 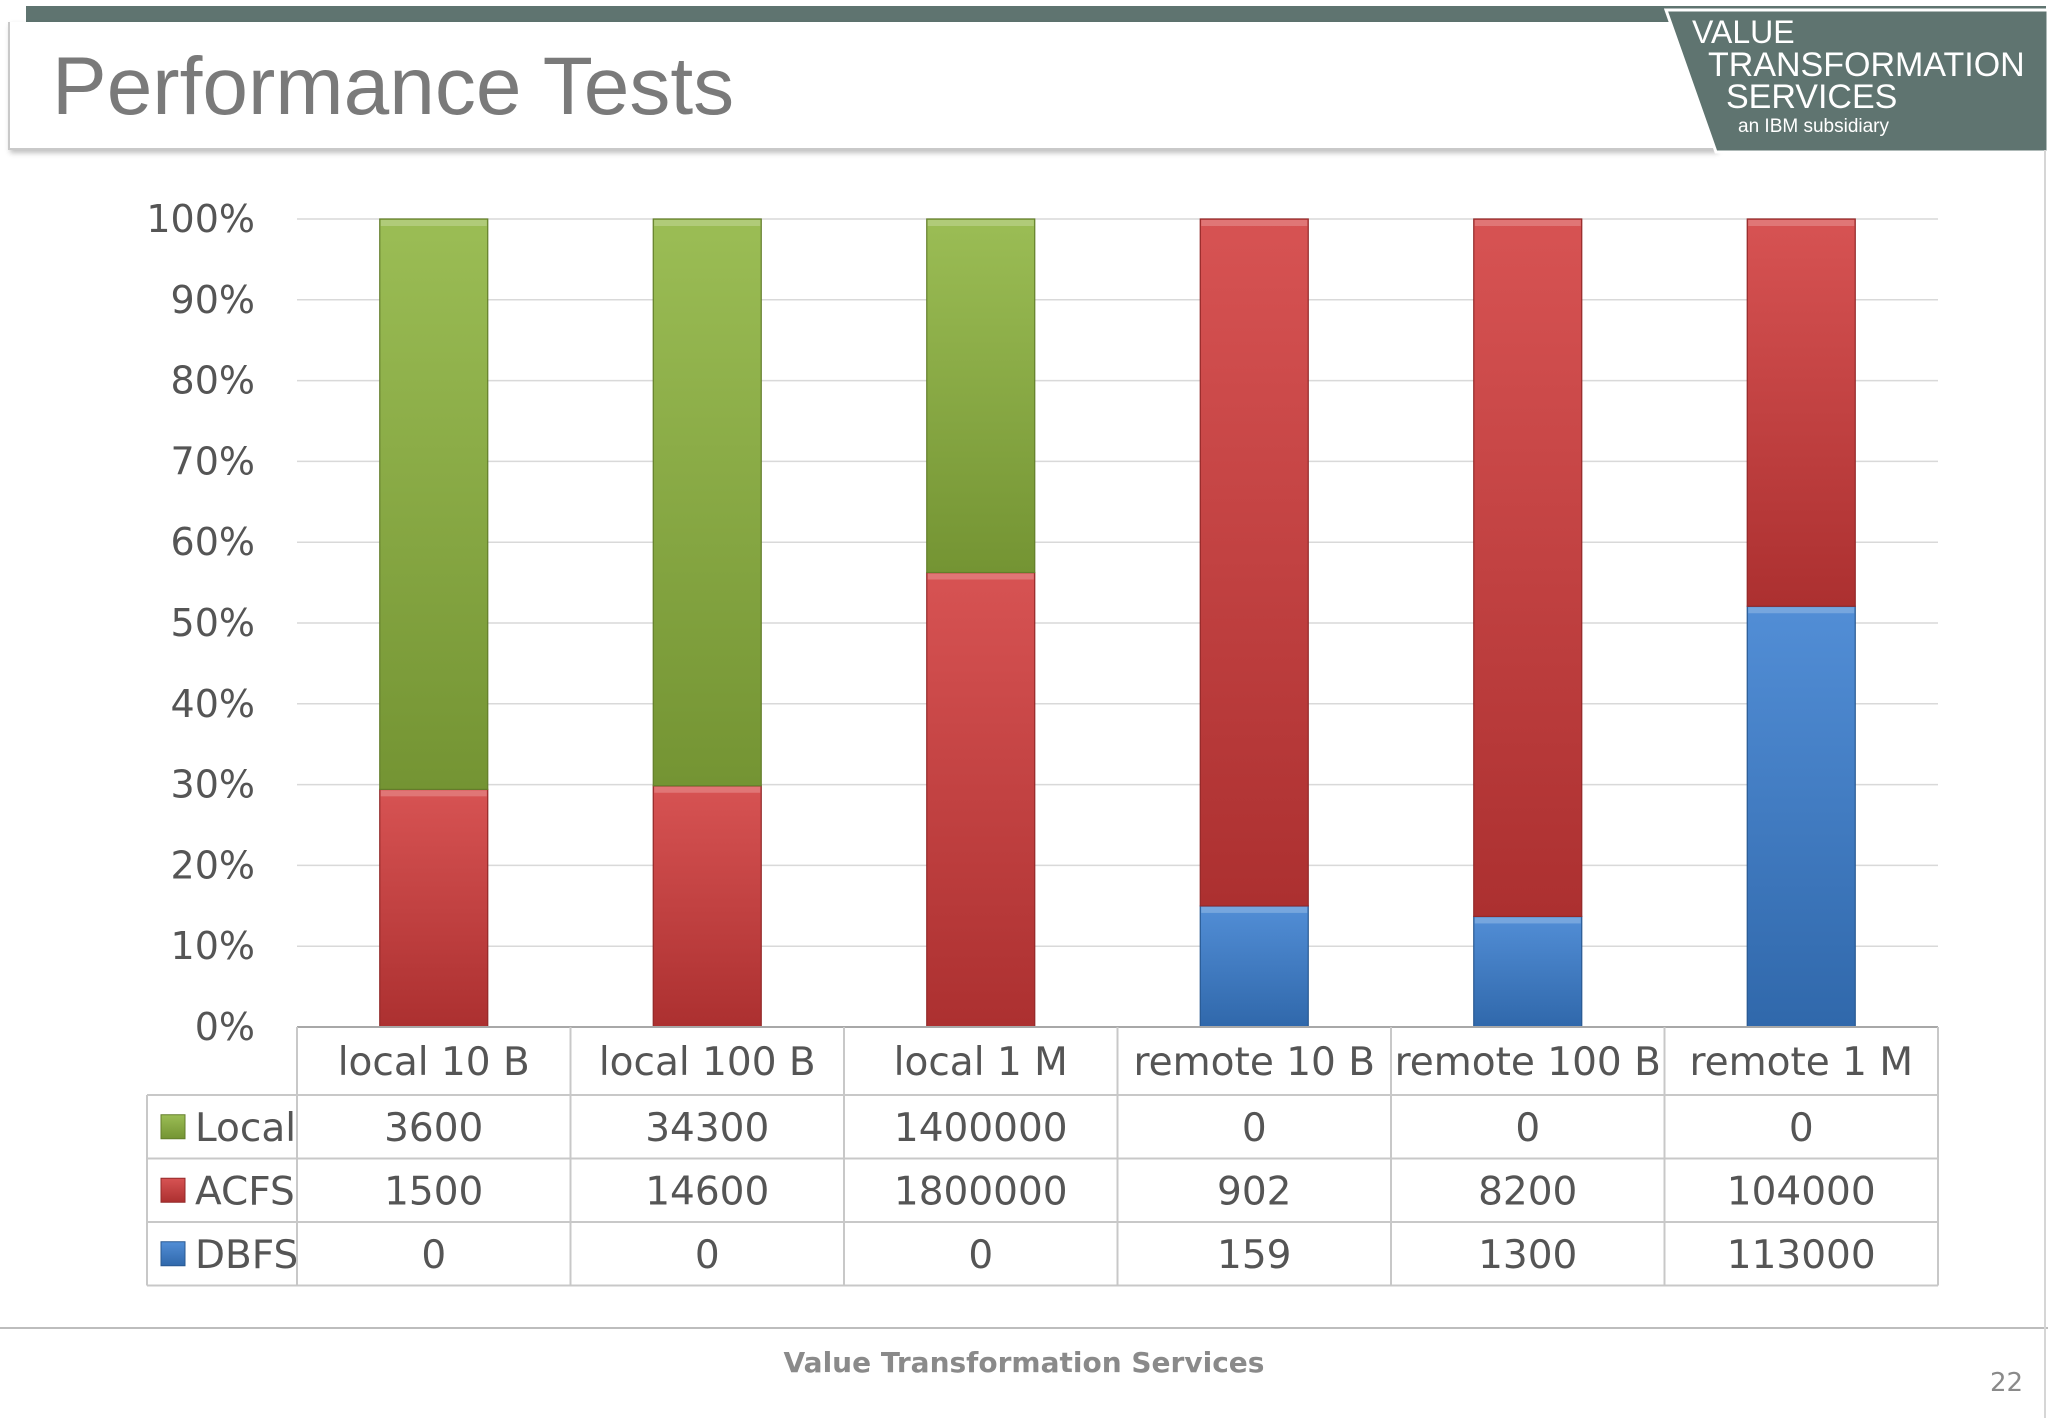 I want to click on header-top-bar, so click(x=1036, y=16).